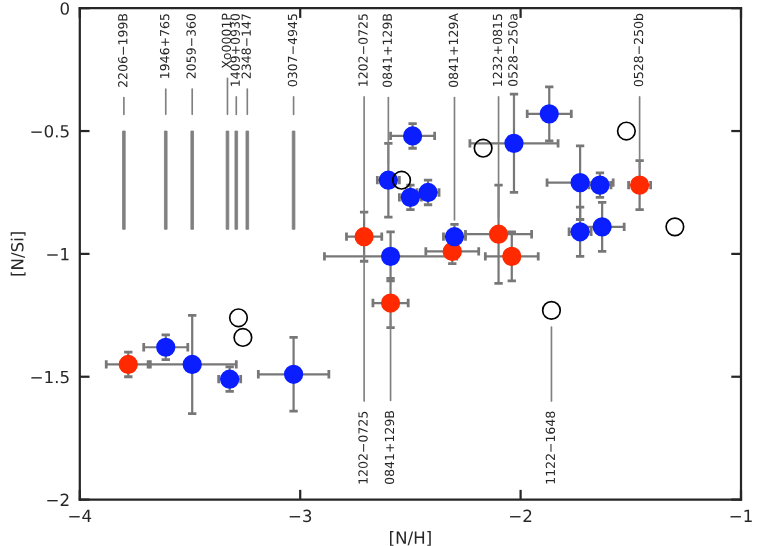 The height and width of the screenshot is (546, 760). What do you see at coordinates (18, 254) in the screenshot?
I see `y-axis-title: [N/Si]` at bounding box center [18, 254].